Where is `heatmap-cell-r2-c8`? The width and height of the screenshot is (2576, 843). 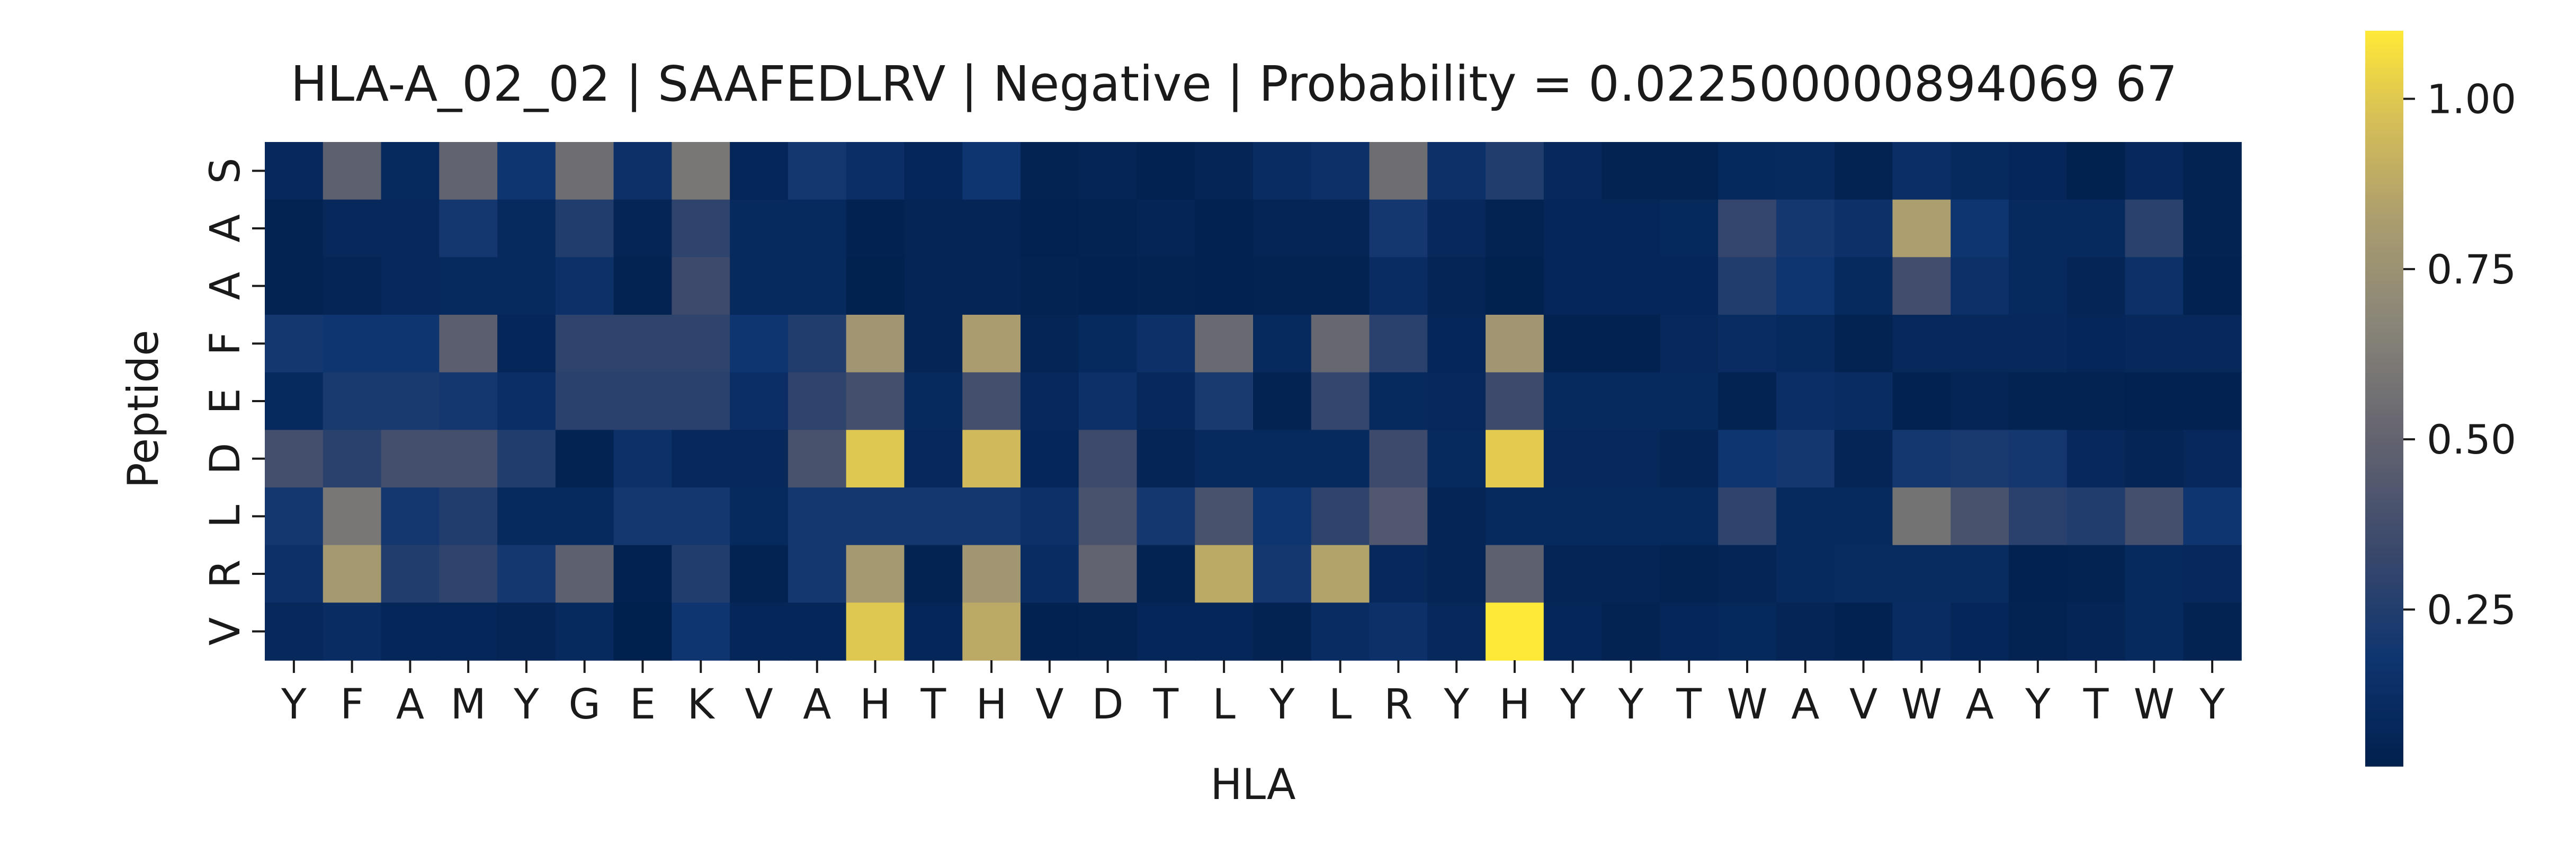
heatmap-cell-r2-c8 is located at coordinates (759, 286).